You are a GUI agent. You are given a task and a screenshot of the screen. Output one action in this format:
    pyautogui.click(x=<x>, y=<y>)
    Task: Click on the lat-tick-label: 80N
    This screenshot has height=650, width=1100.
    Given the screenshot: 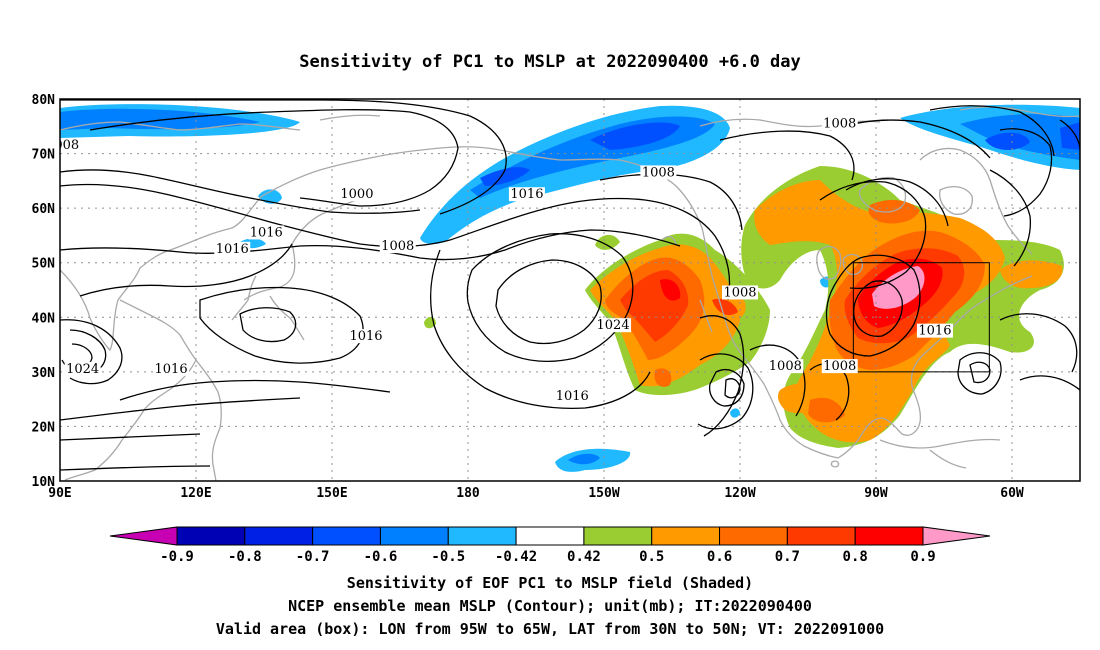 What is the action you would take?
    pyautogui.click(x=44, y=100)
    